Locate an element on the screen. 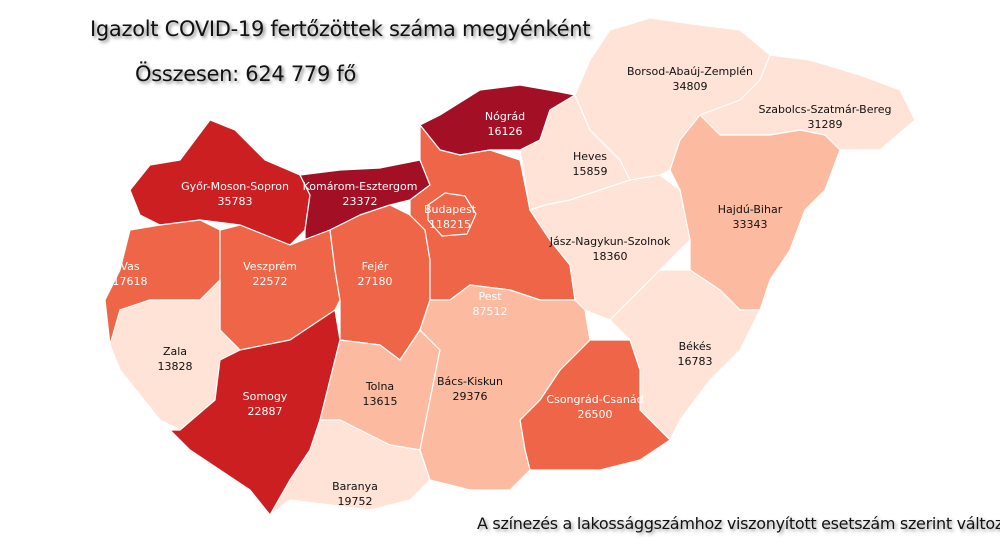 The height and width of the screenshot is (550, 1000). county-name-heves: Heves is located at coordinates (590, 156).